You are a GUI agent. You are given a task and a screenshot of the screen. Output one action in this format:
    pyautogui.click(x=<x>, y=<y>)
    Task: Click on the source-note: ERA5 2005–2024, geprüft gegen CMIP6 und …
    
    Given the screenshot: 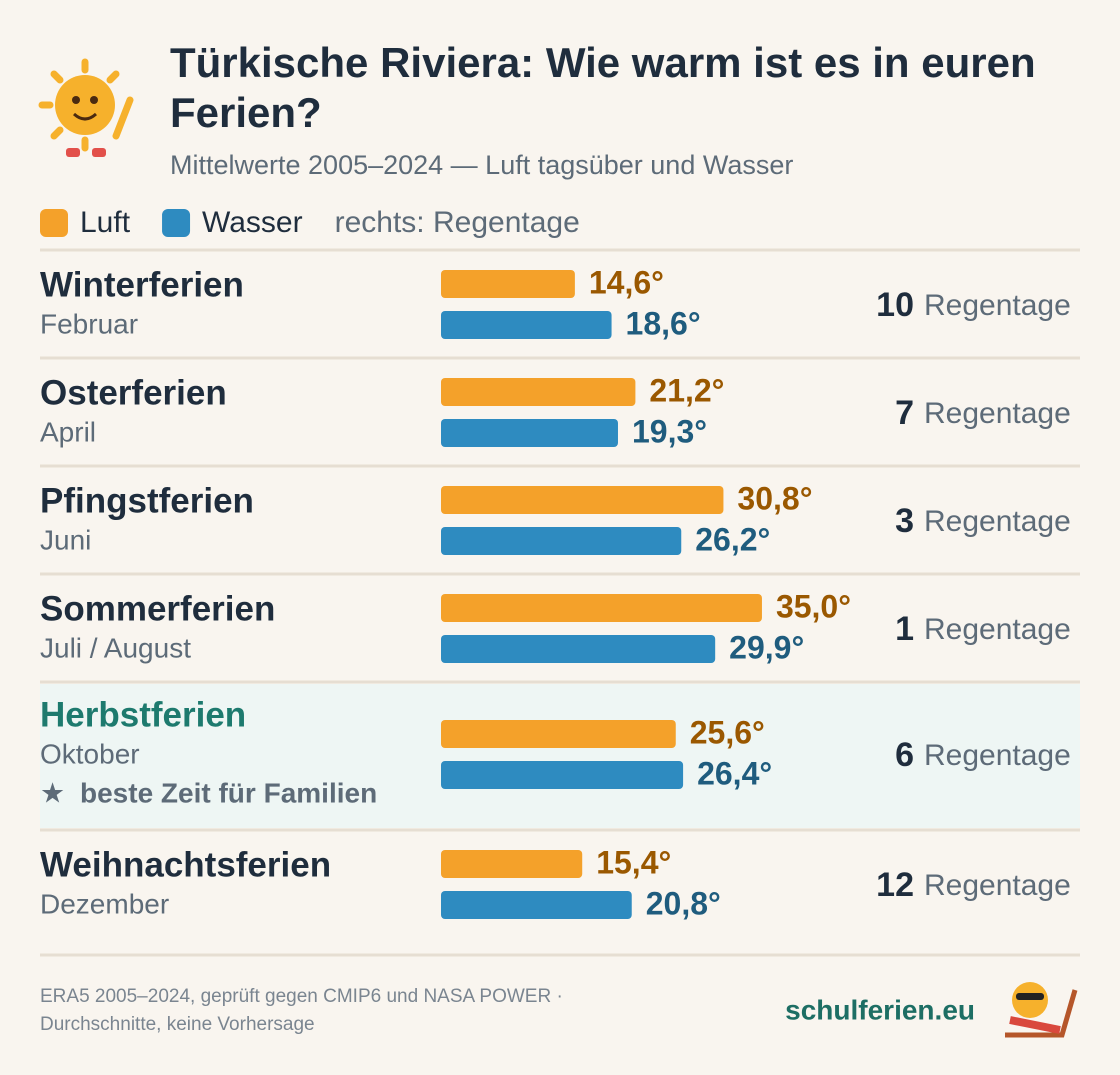 What is the action you would take?
    pyautogui.click(x=301, y=996)
    